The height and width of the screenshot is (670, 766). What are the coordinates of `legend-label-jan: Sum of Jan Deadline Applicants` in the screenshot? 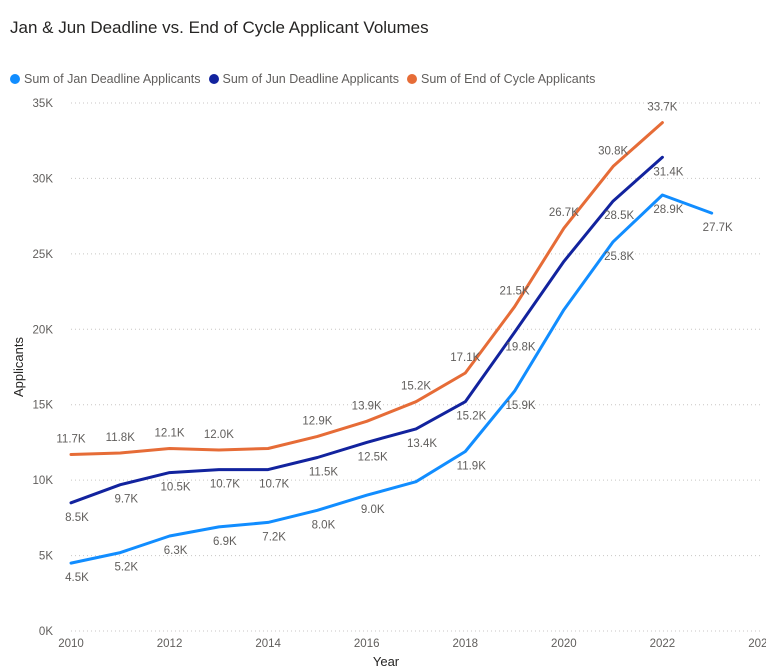 It's located at (112, 79).